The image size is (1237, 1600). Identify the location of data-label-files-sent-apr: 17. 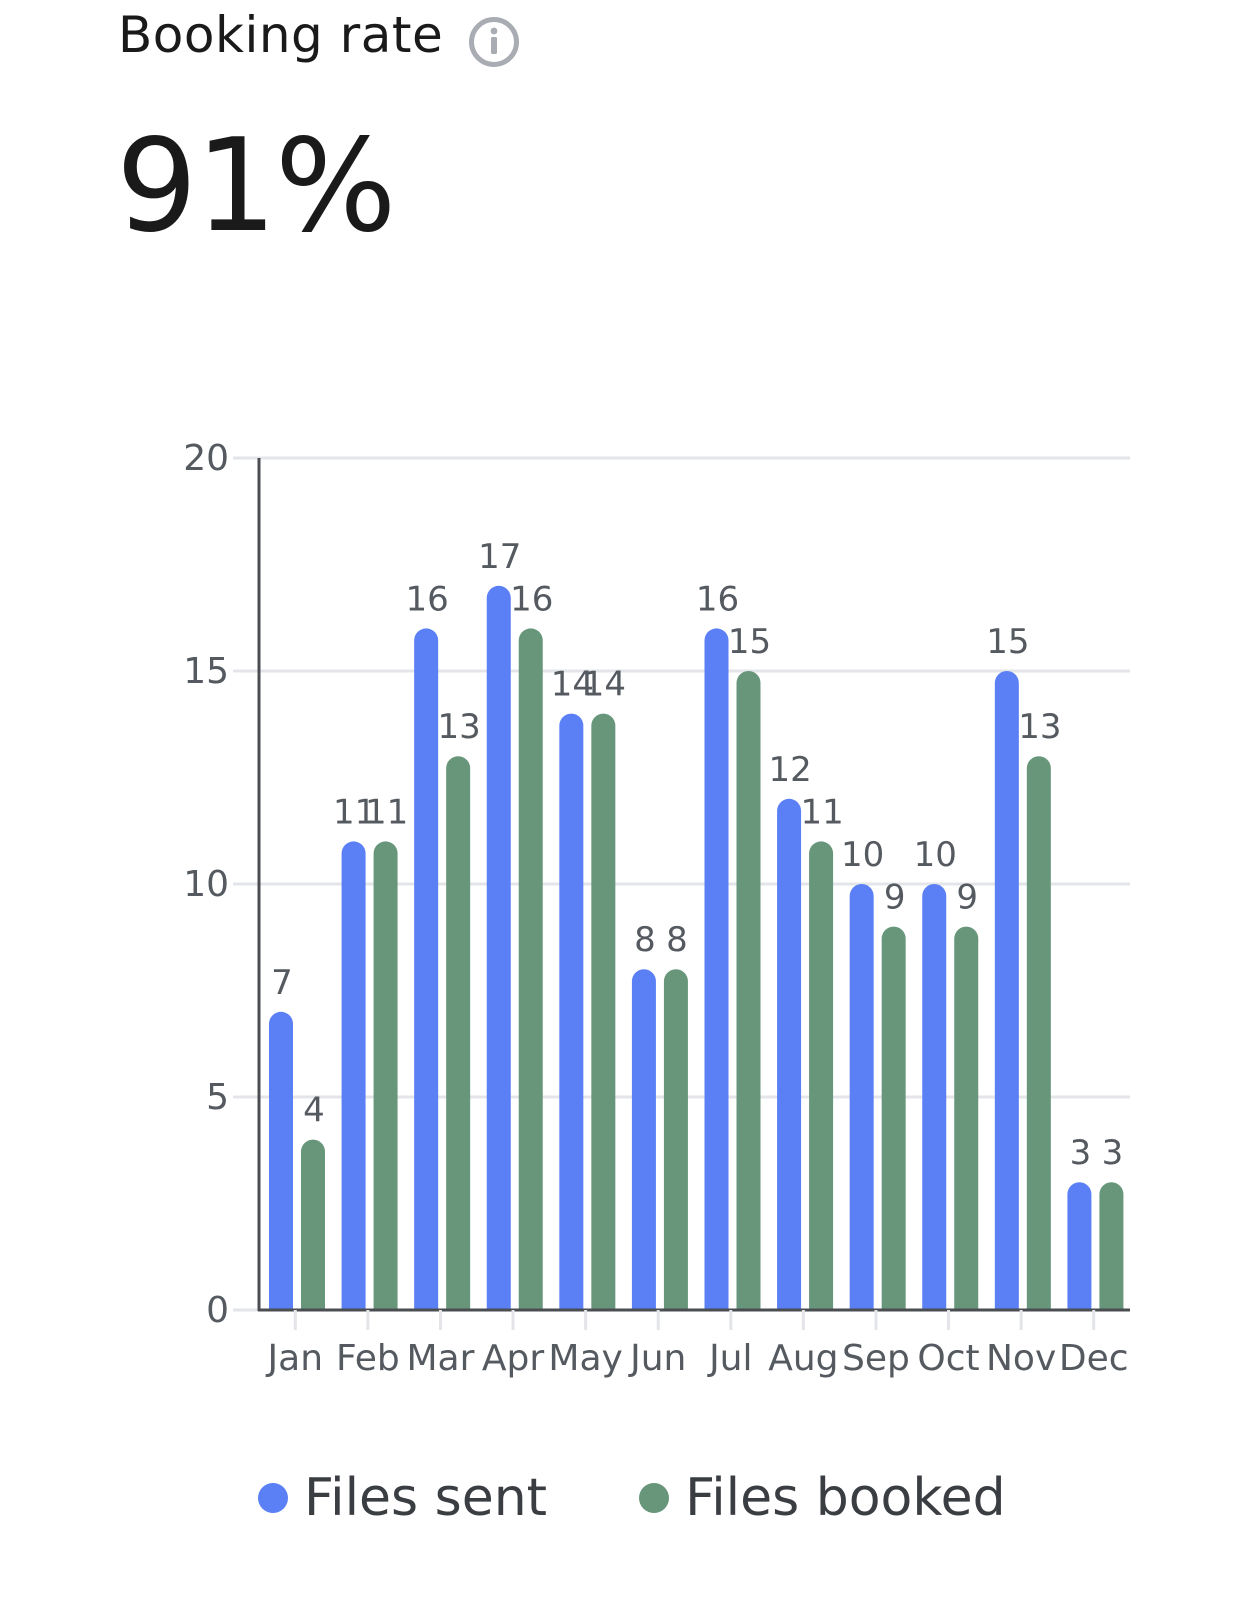
(499, 557).